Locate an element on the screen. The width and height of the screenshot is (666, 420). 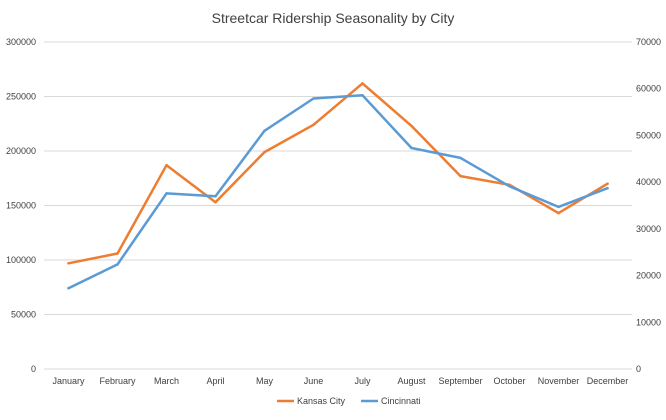
x-tick-label: September is located at coordinates (460, 381).